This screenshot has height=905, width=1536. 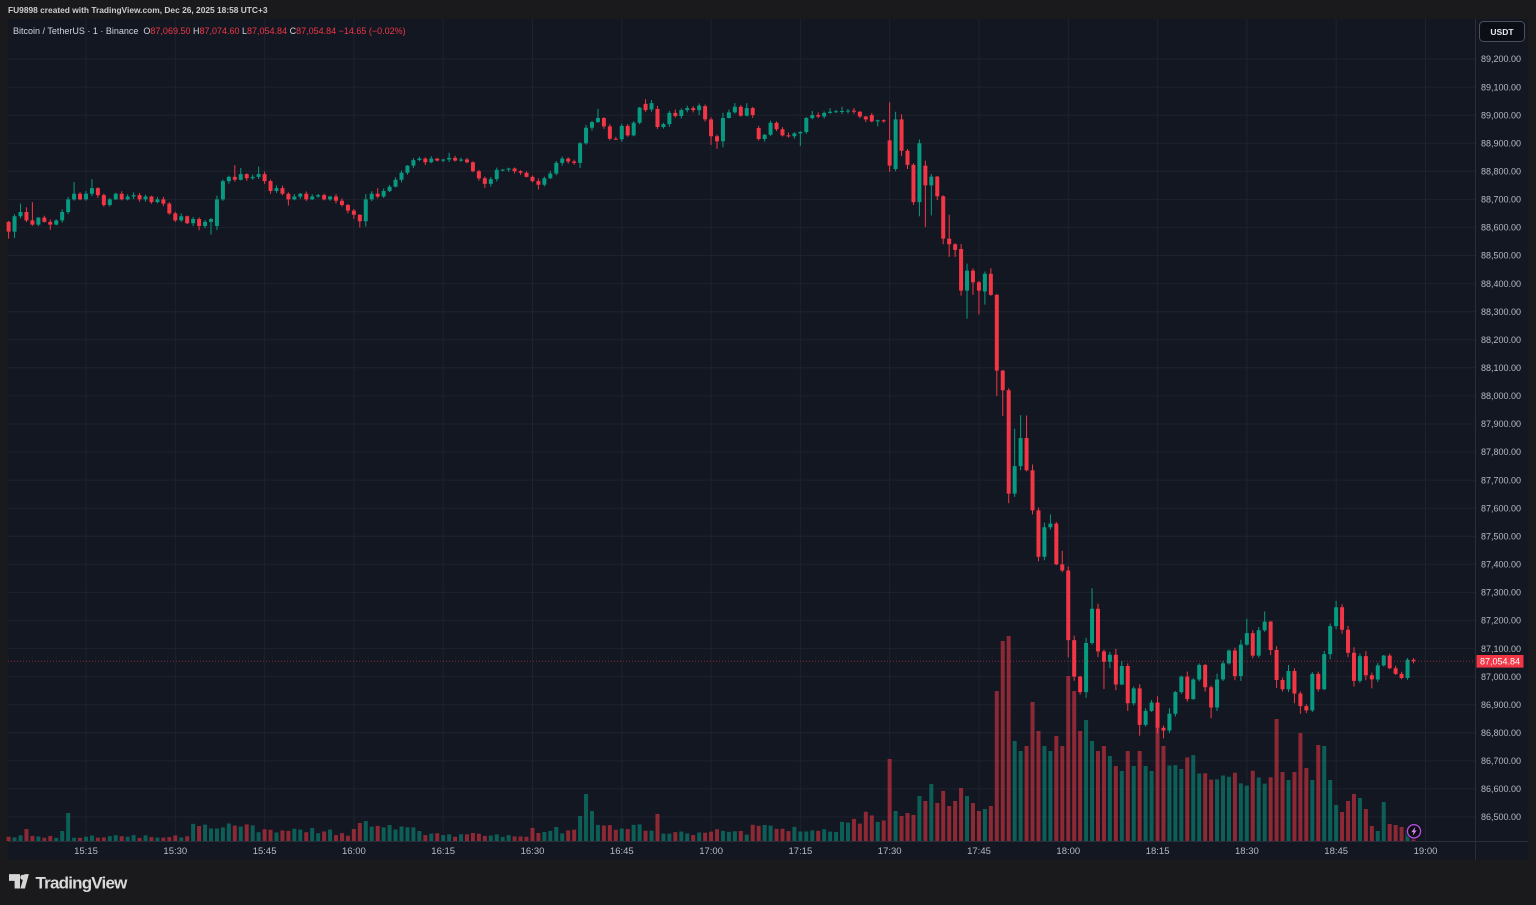 I want to click on svg-text: 18:00, so click(x=1068, y=851).